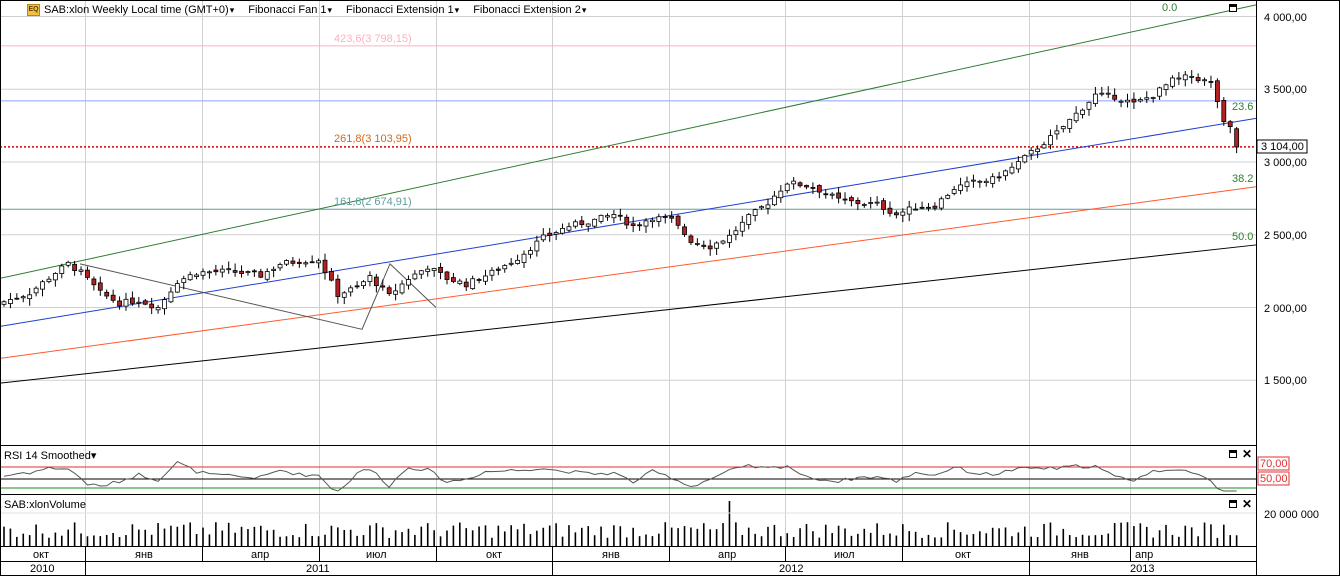 The height and width of the screenshot is (576, 1340). What do you see at coordinates (139, 10) in the screenshot?
I see `instrument-selector: SAB:xlon Weekly Local time (GMT+0)` at bounding box center [139, 10].